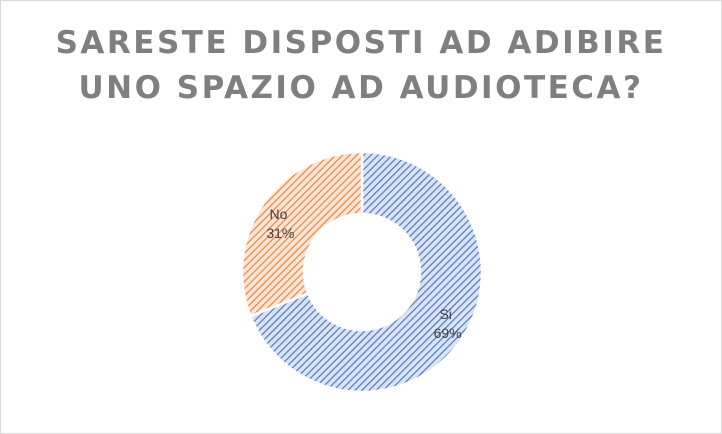 The width and height of the screenshot is (722, 434). What do you see at coordinates (280, 223) in the screenshot?
I see `data-label-no: No 31%` at bounding box center [280, 223].